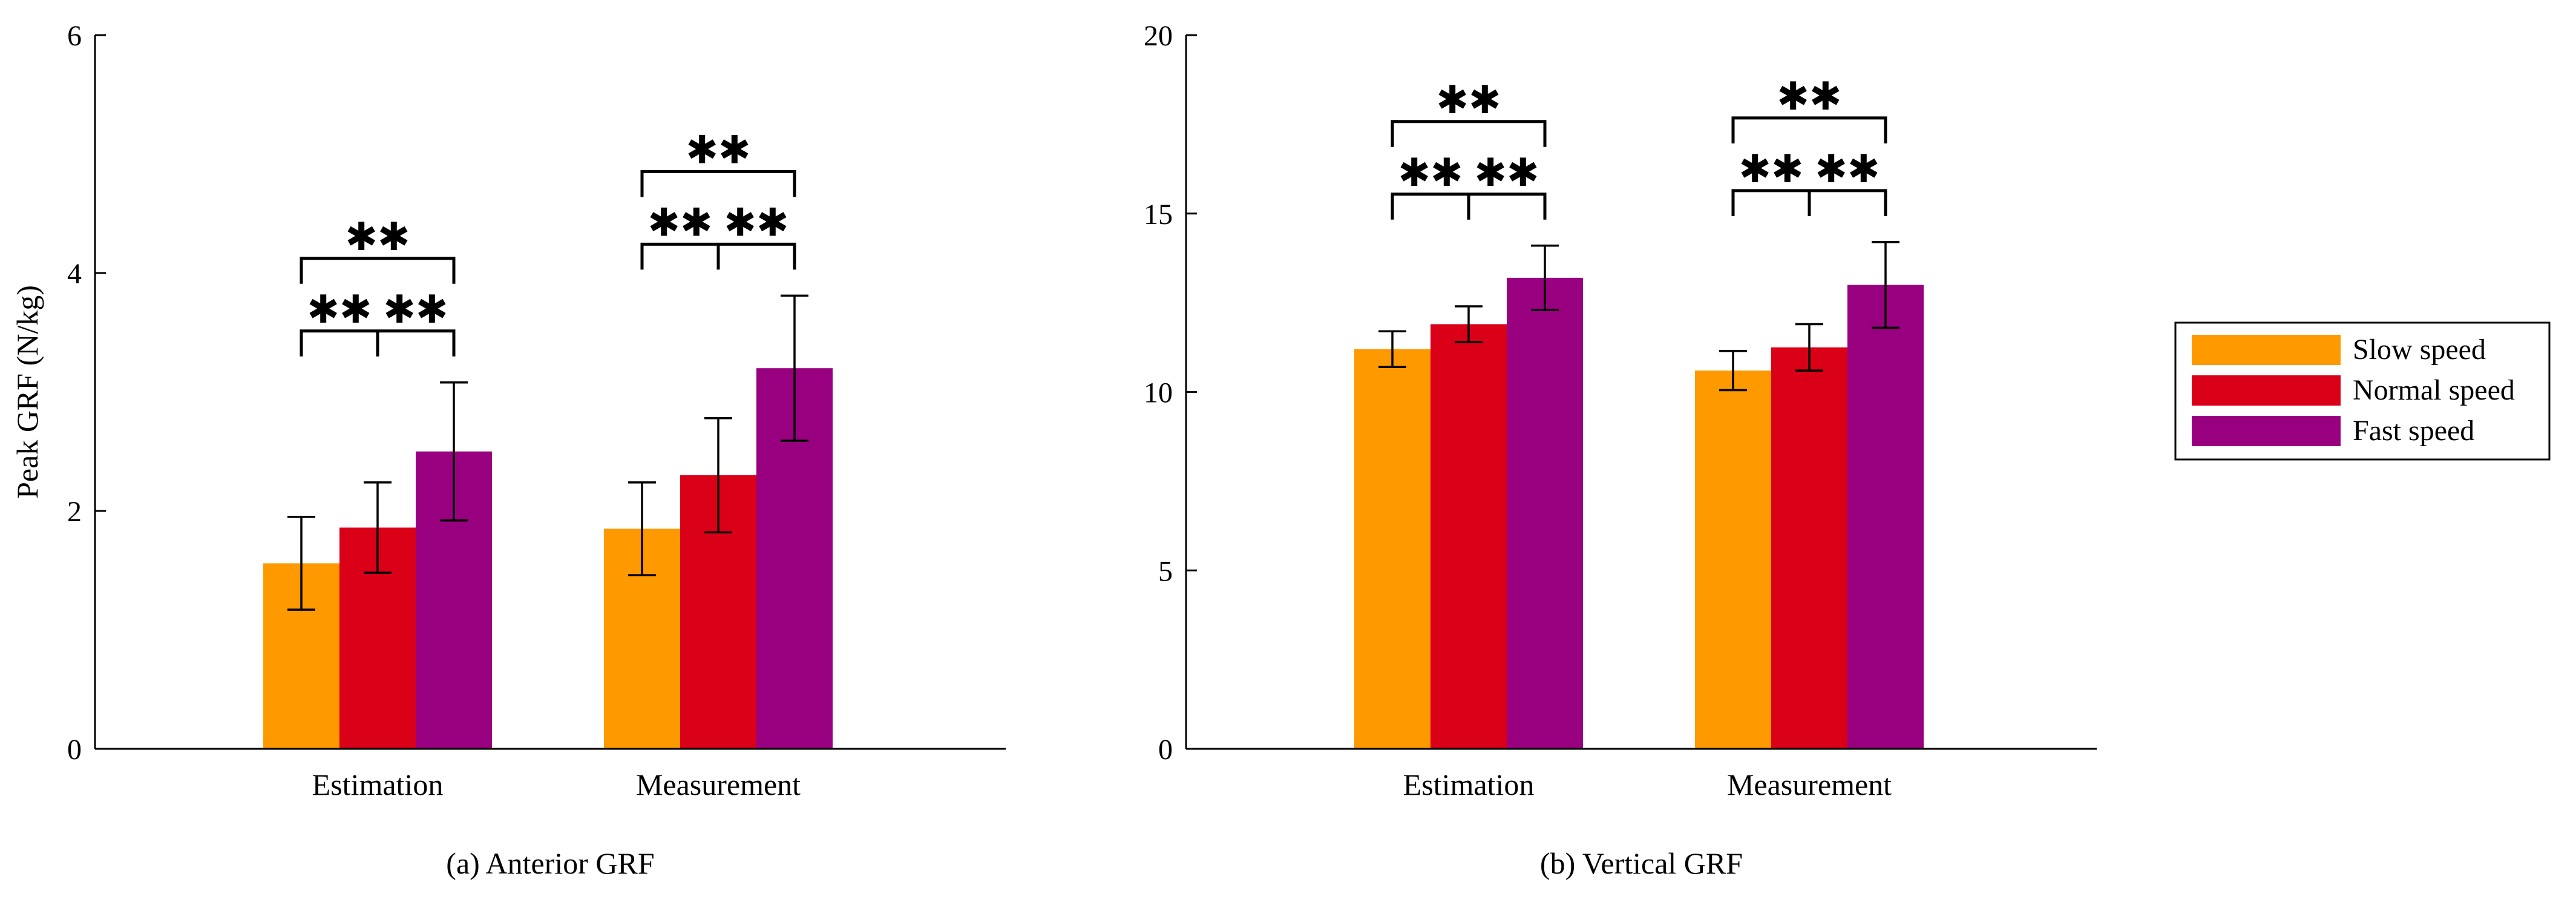 The height and width of the screenshot is (902, 2576). What do you see at coordinates (74, 36) in the screenshot?
I see `y-tick-label: 6` at bounding box center [74, 36].